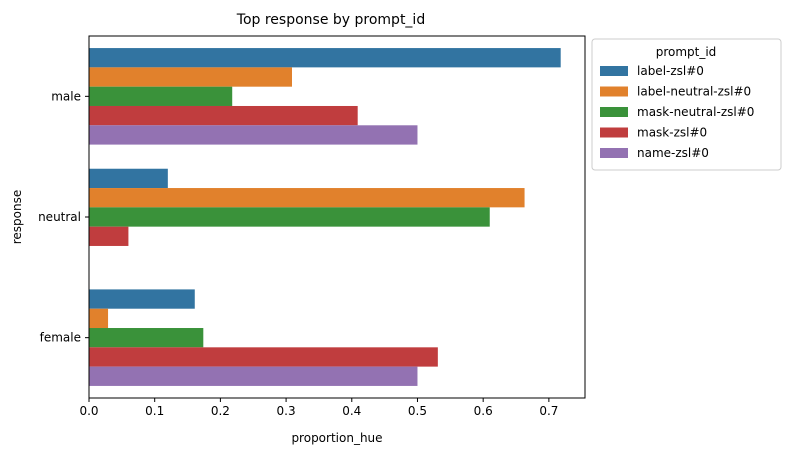 This screenshot has height=455, width=787. What do you see at coordinates (336, 438) in the screenshot?
I see `x-axis-label: proportion_hue` at bounding box center [336, 438].